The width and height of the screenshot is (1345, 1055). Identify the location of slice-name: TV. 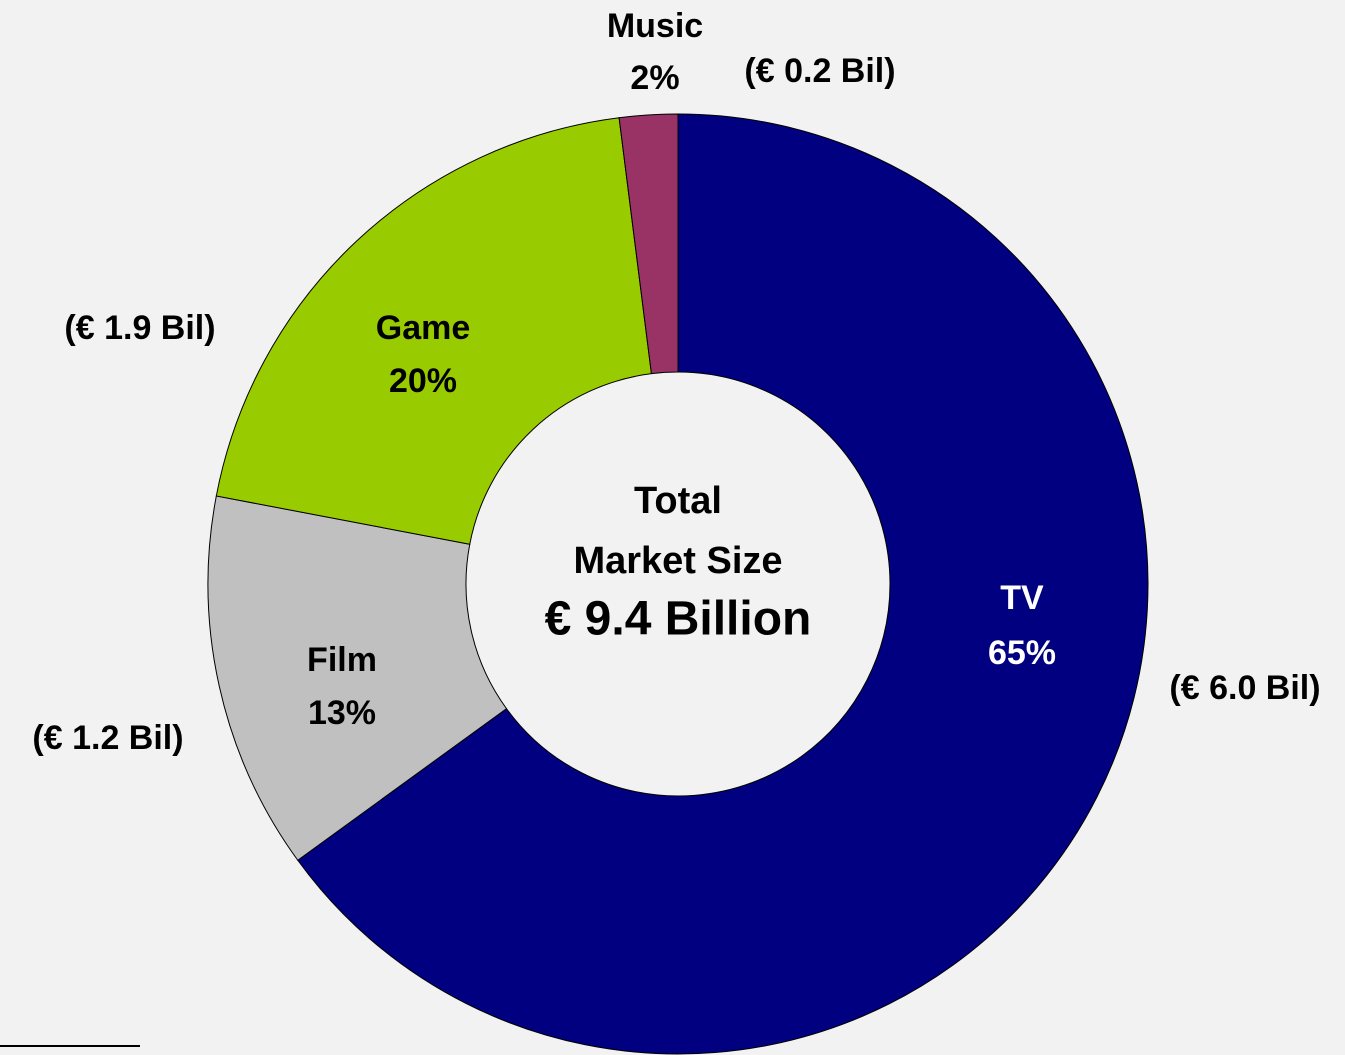
(1022, 598).